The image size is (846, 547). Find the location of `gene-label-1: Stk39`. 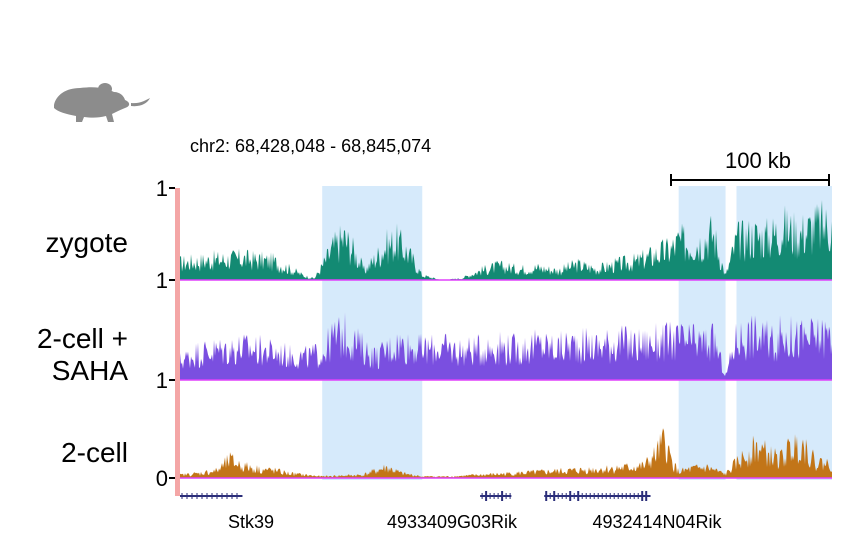

gene-label-1: Stk39 is located at coordinates (251, 522).